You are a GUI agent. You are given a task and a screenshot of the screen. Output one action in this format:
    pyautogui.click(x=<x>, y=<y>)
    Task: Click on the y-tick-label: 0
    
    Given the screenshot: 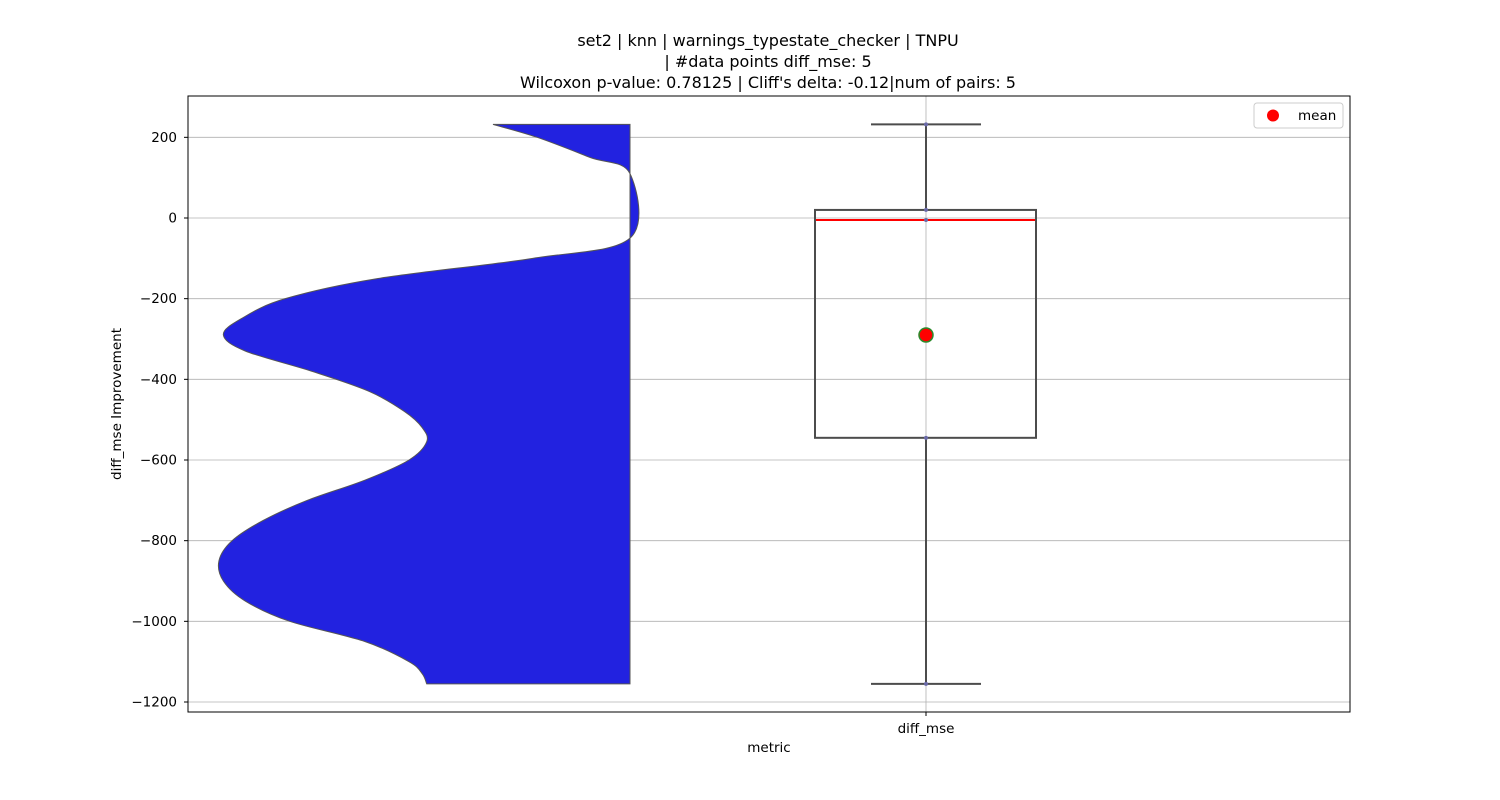 What is the action you would take?
    pyautogui.click(x=172, y=219)
    